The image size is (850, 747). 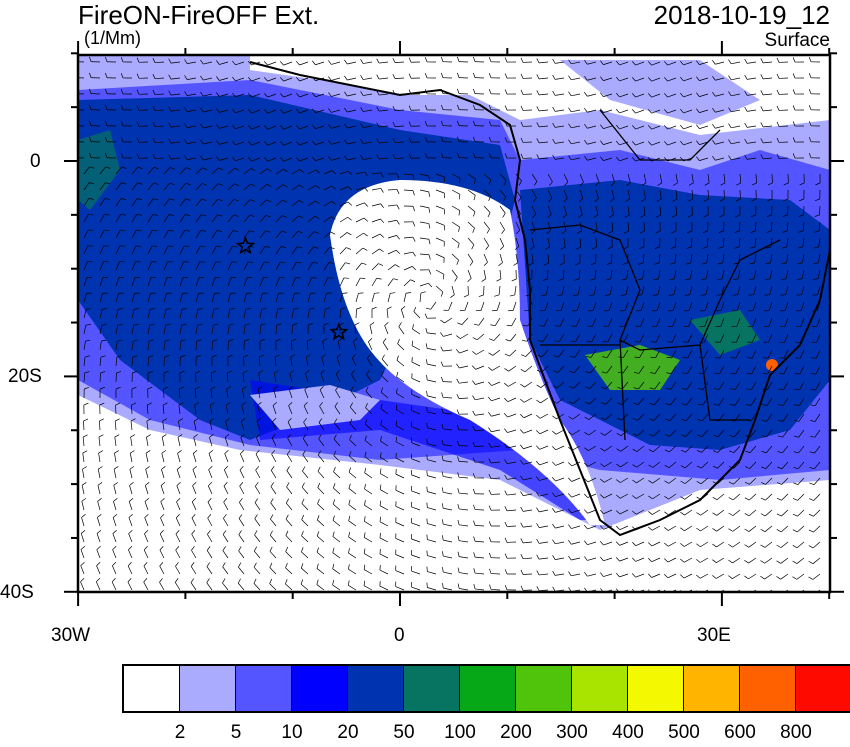 I want to click on lat-tick-20s: 20S, so click(x=25, y=376).